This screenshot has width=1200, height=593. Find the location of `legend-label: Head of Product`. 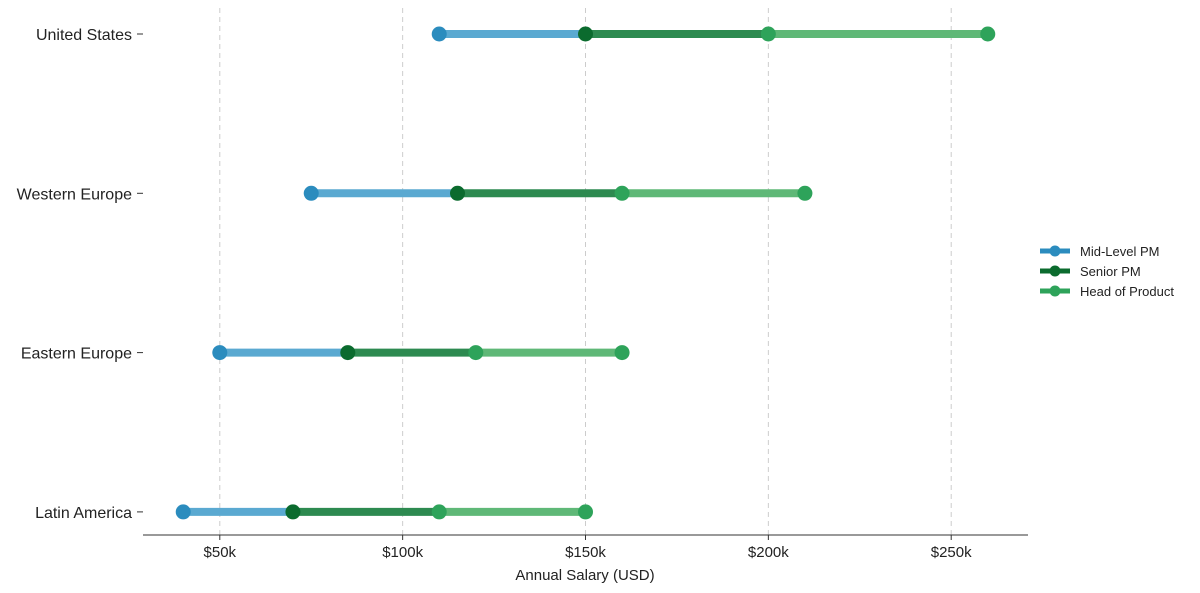

legend-label: Head of Product is located at coordinates (1127, 291).